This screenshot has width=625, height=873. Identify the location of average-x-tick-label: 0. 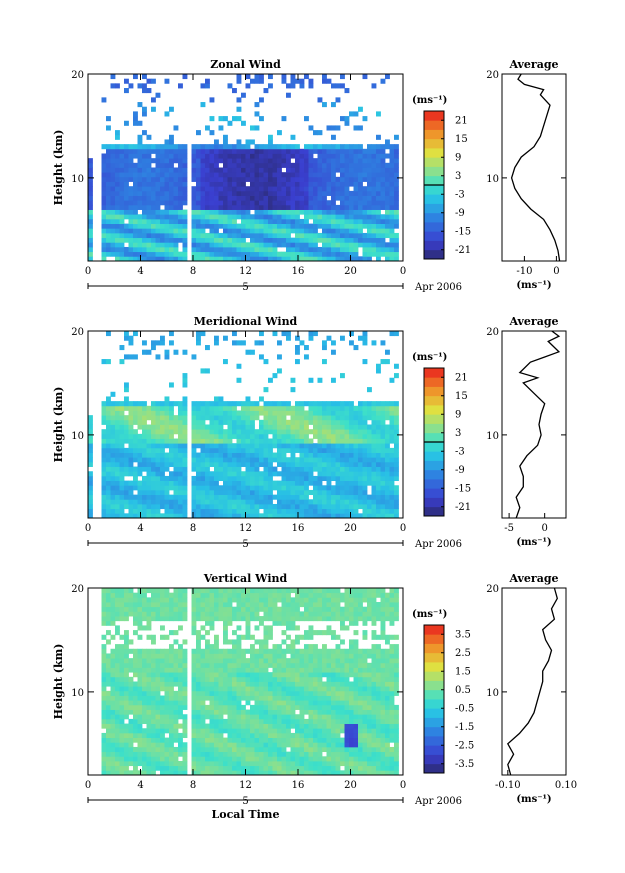
(544, 528).